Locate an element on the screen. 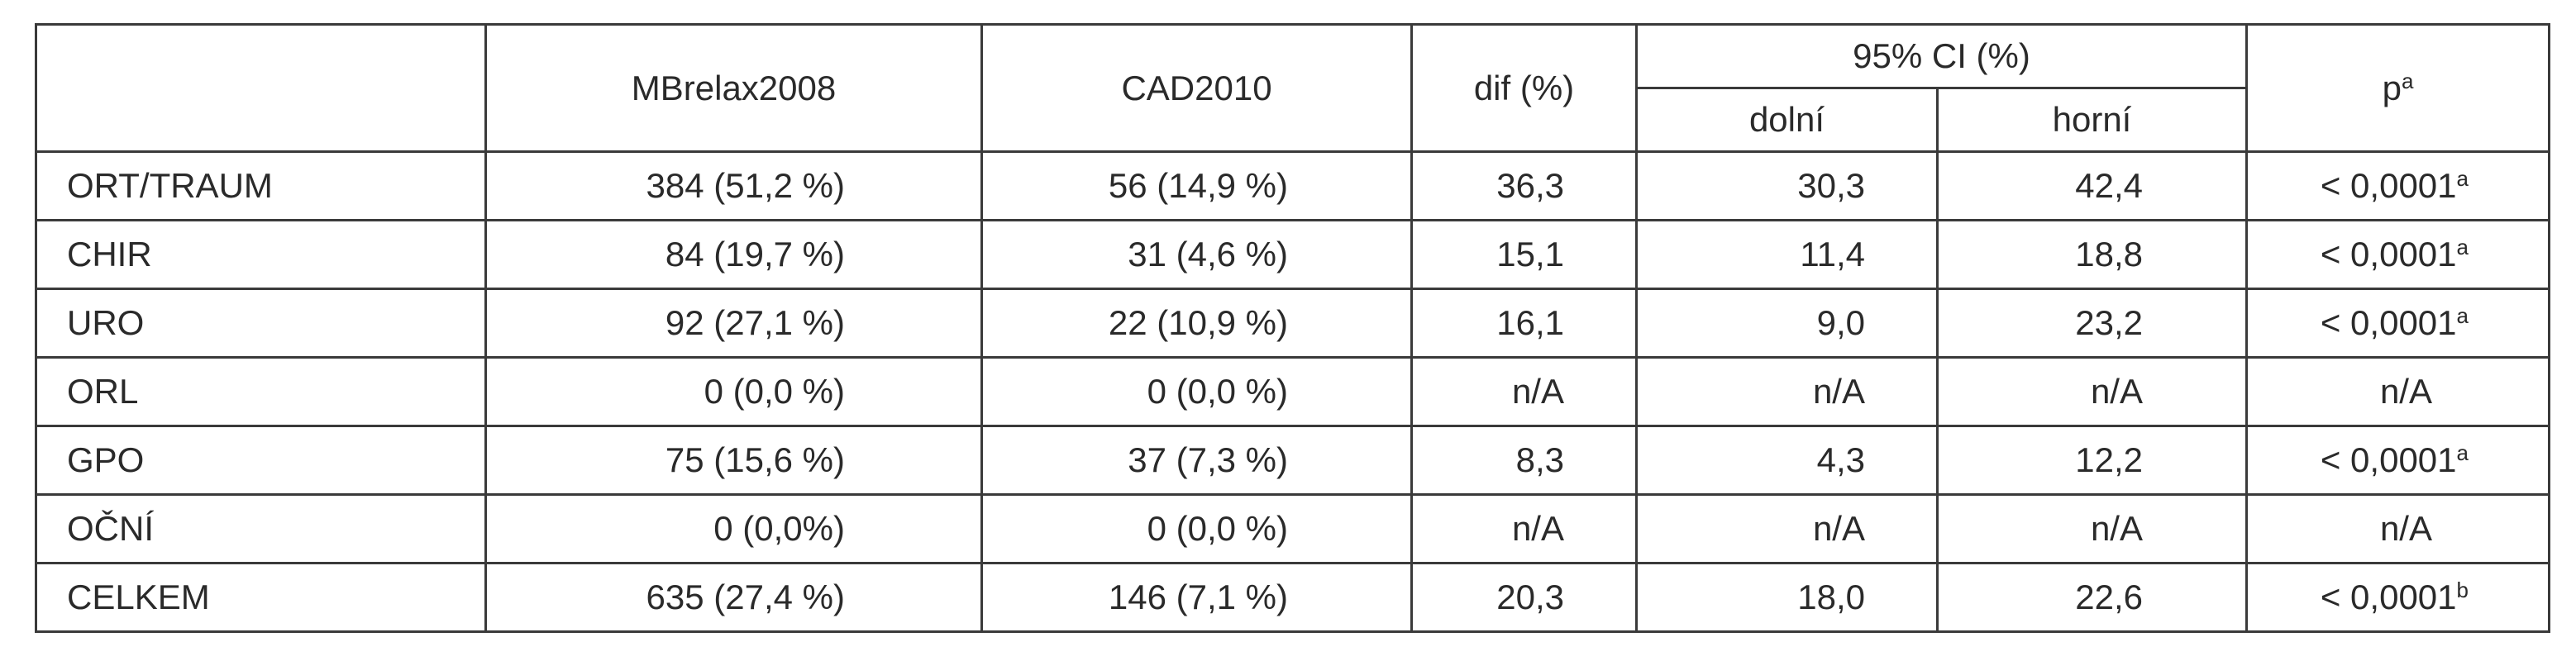  cell-dif: 16,1 is located at coordinates (1524, 323).